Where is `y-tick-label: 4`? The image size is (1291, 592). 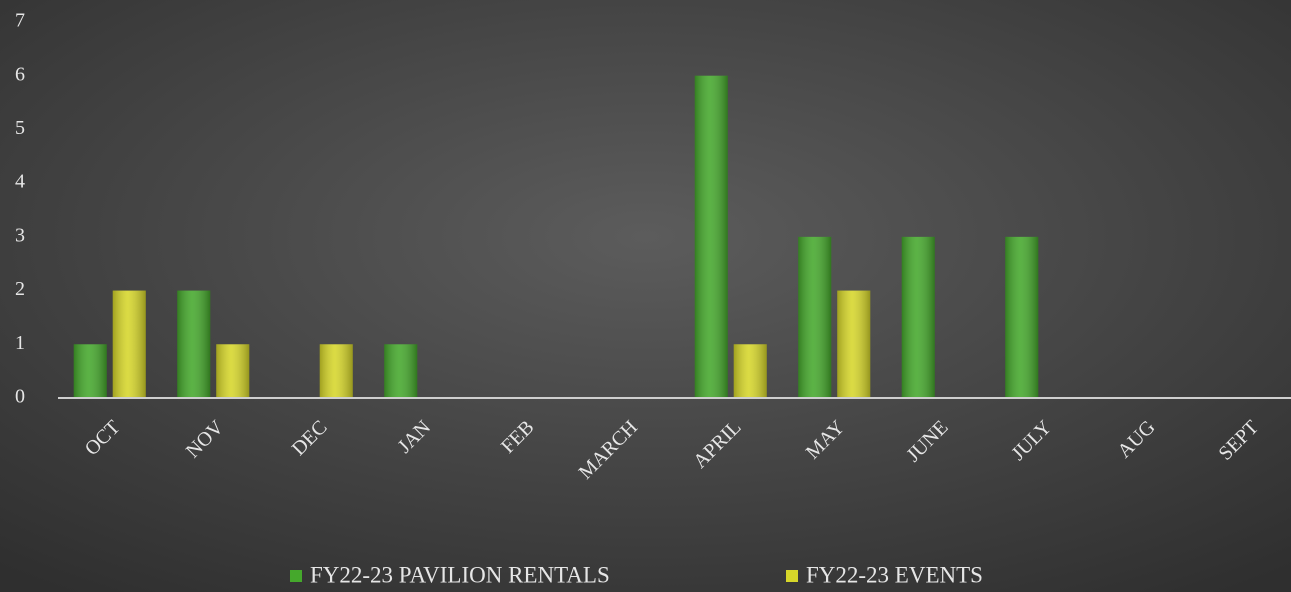 y-tick-label: 4 is located at coordinates (20, 182).